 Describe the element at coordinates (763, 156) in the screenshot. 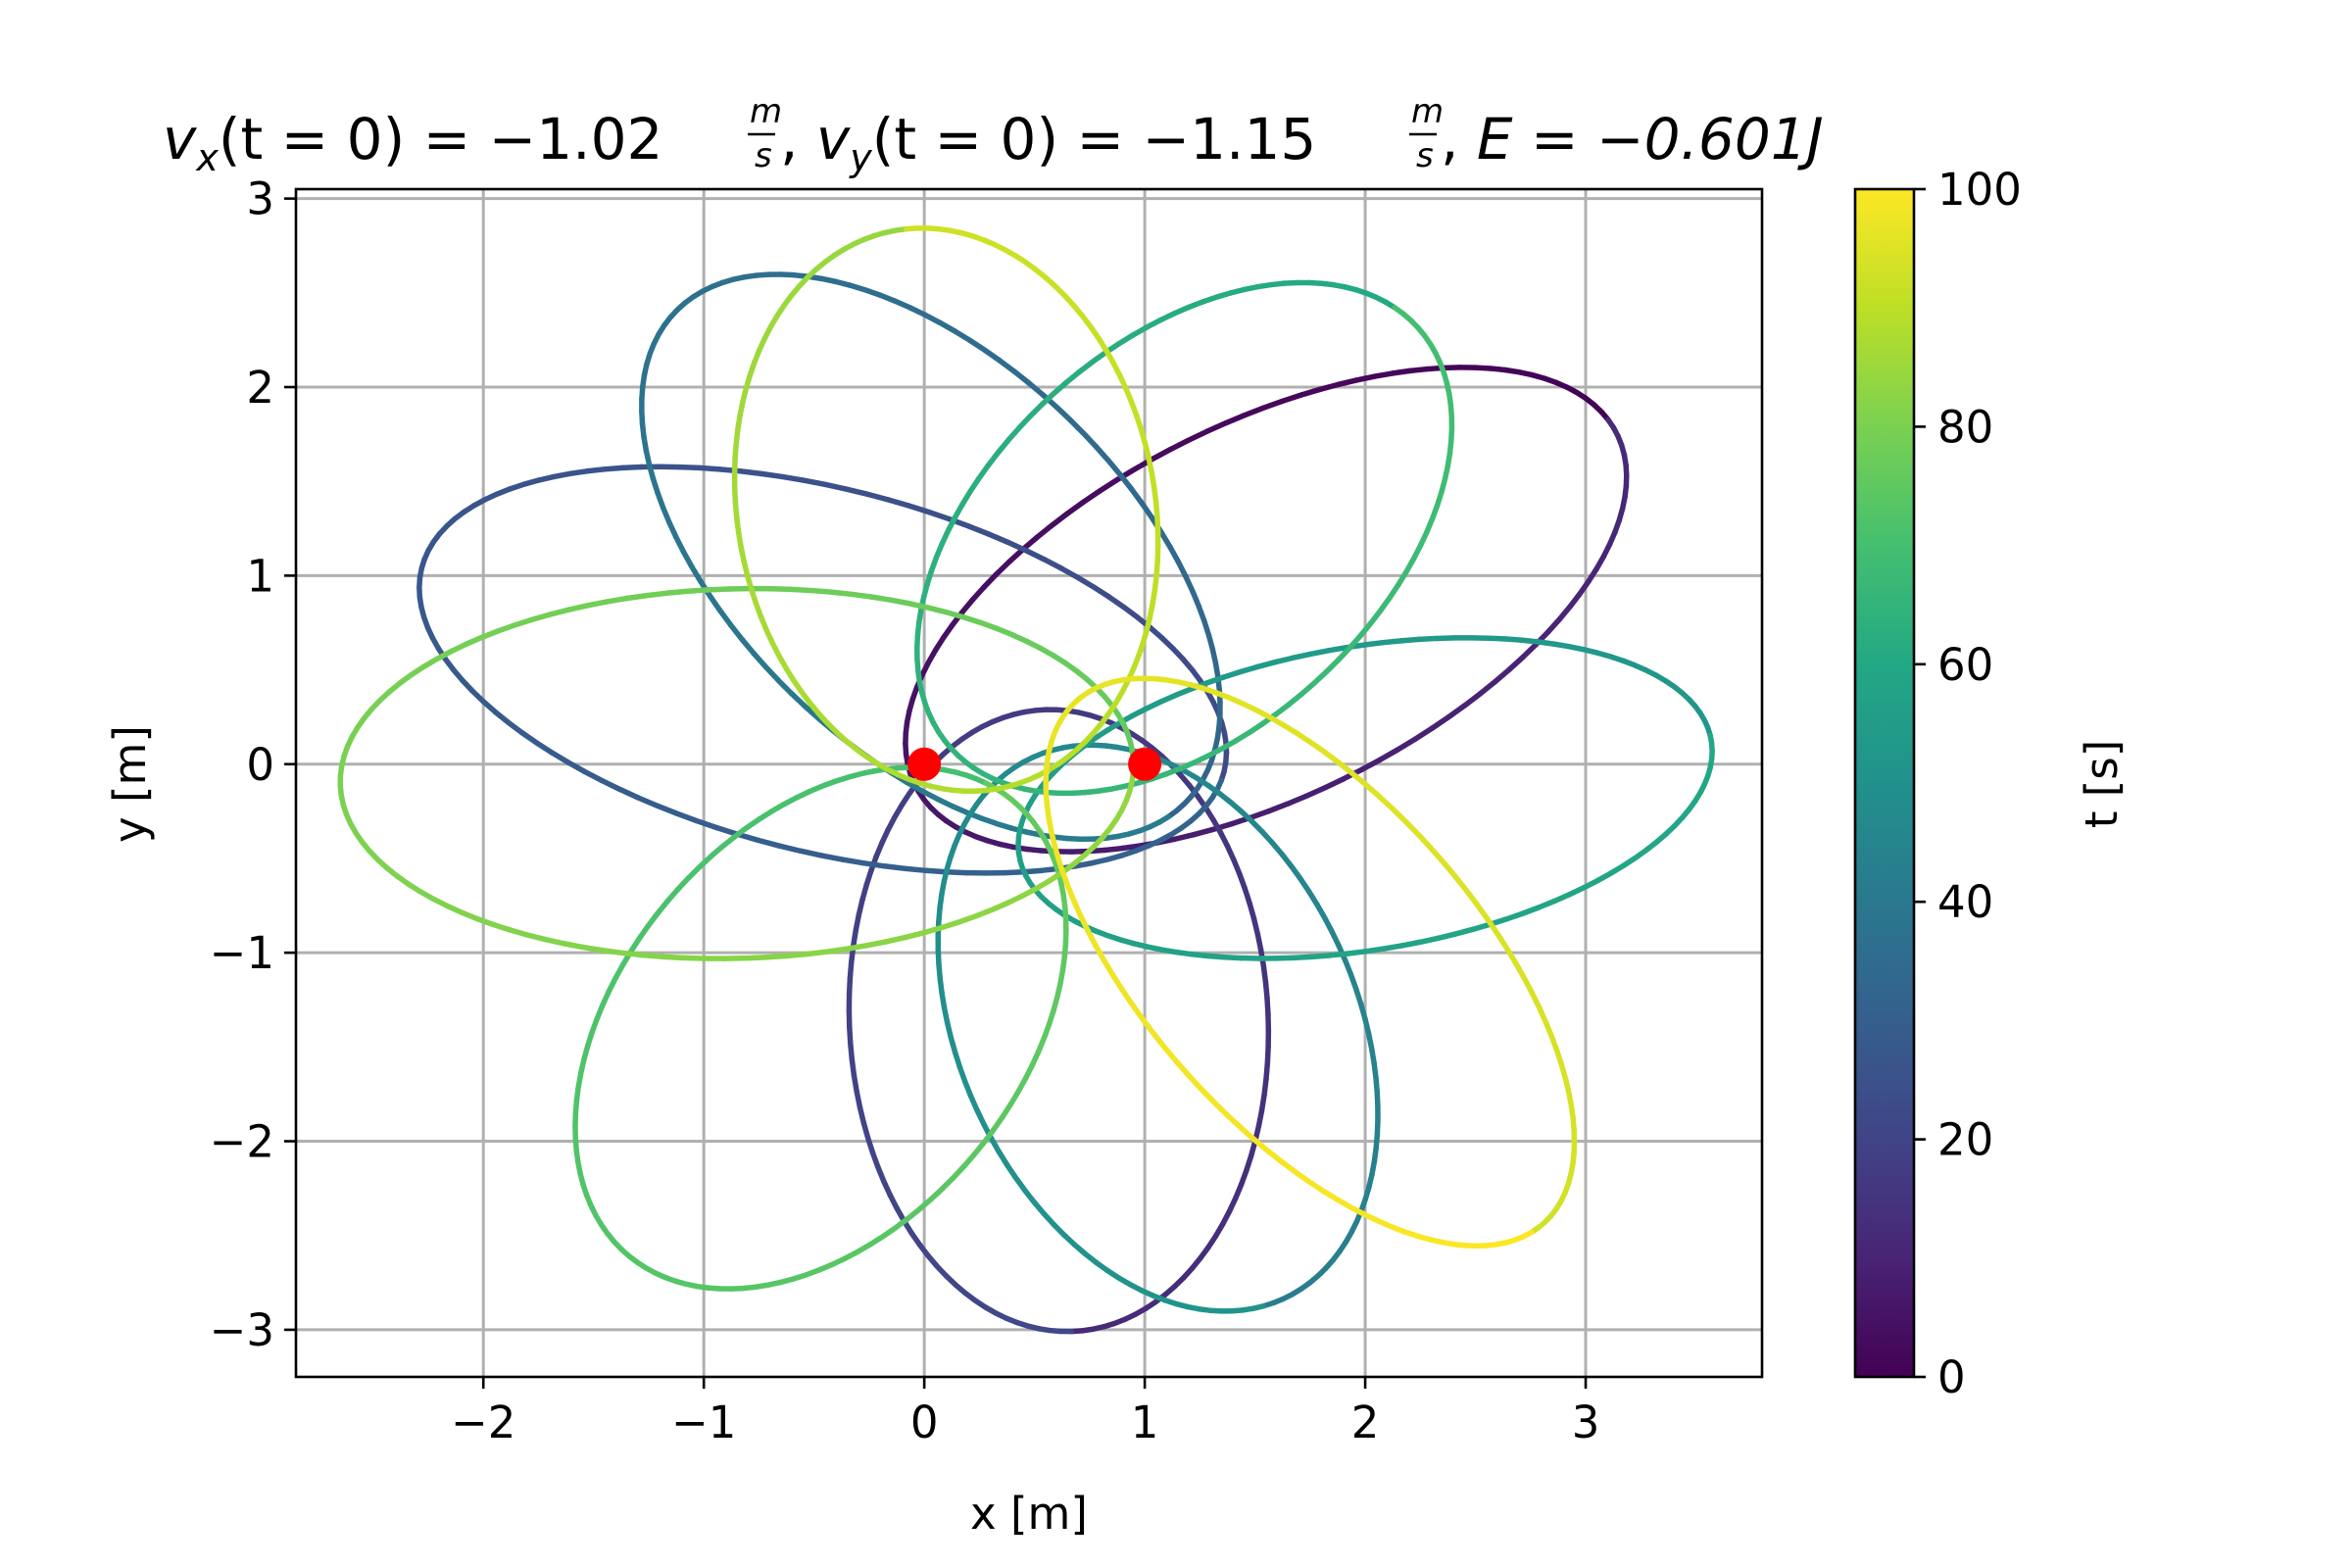

I see `title-unit-den-1: s` at that location.